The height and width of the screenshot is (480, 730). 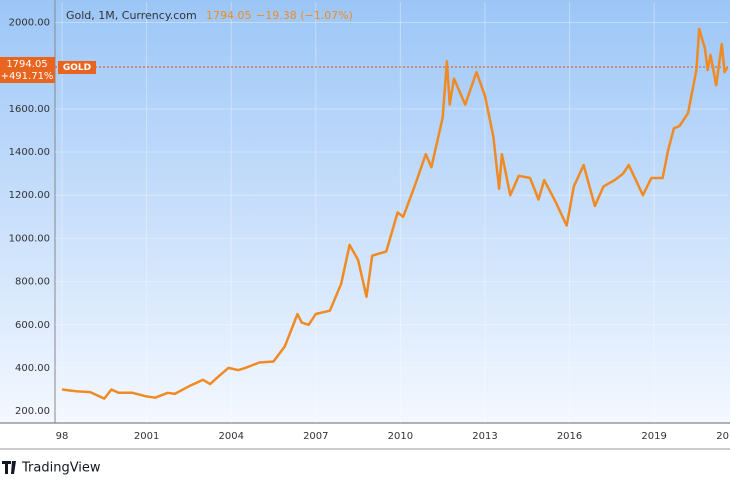 I want to click on brand-logo: TradingView, so click(x=51, y=468).